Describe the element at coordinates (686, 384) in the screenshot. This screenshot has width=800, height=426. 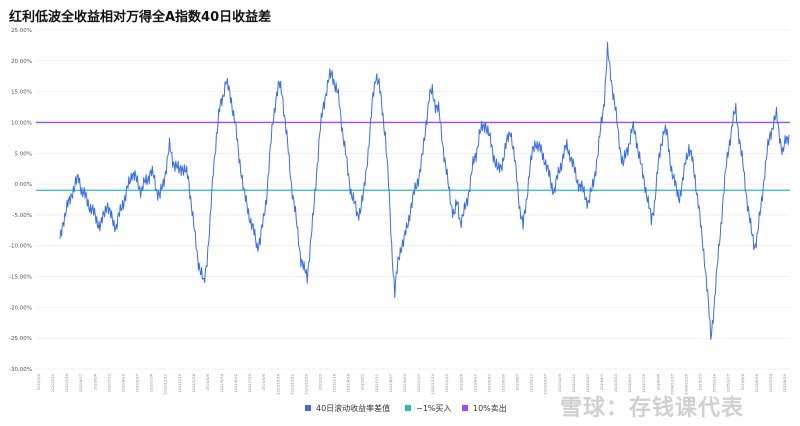
I see `x-tick-label: 2024/11/25` at that location.